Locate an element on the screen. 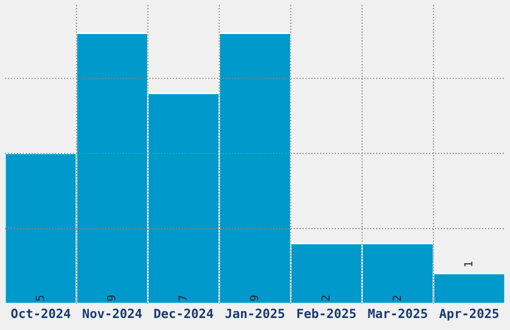  data-label: 5 is located at coordinates (40, 298).